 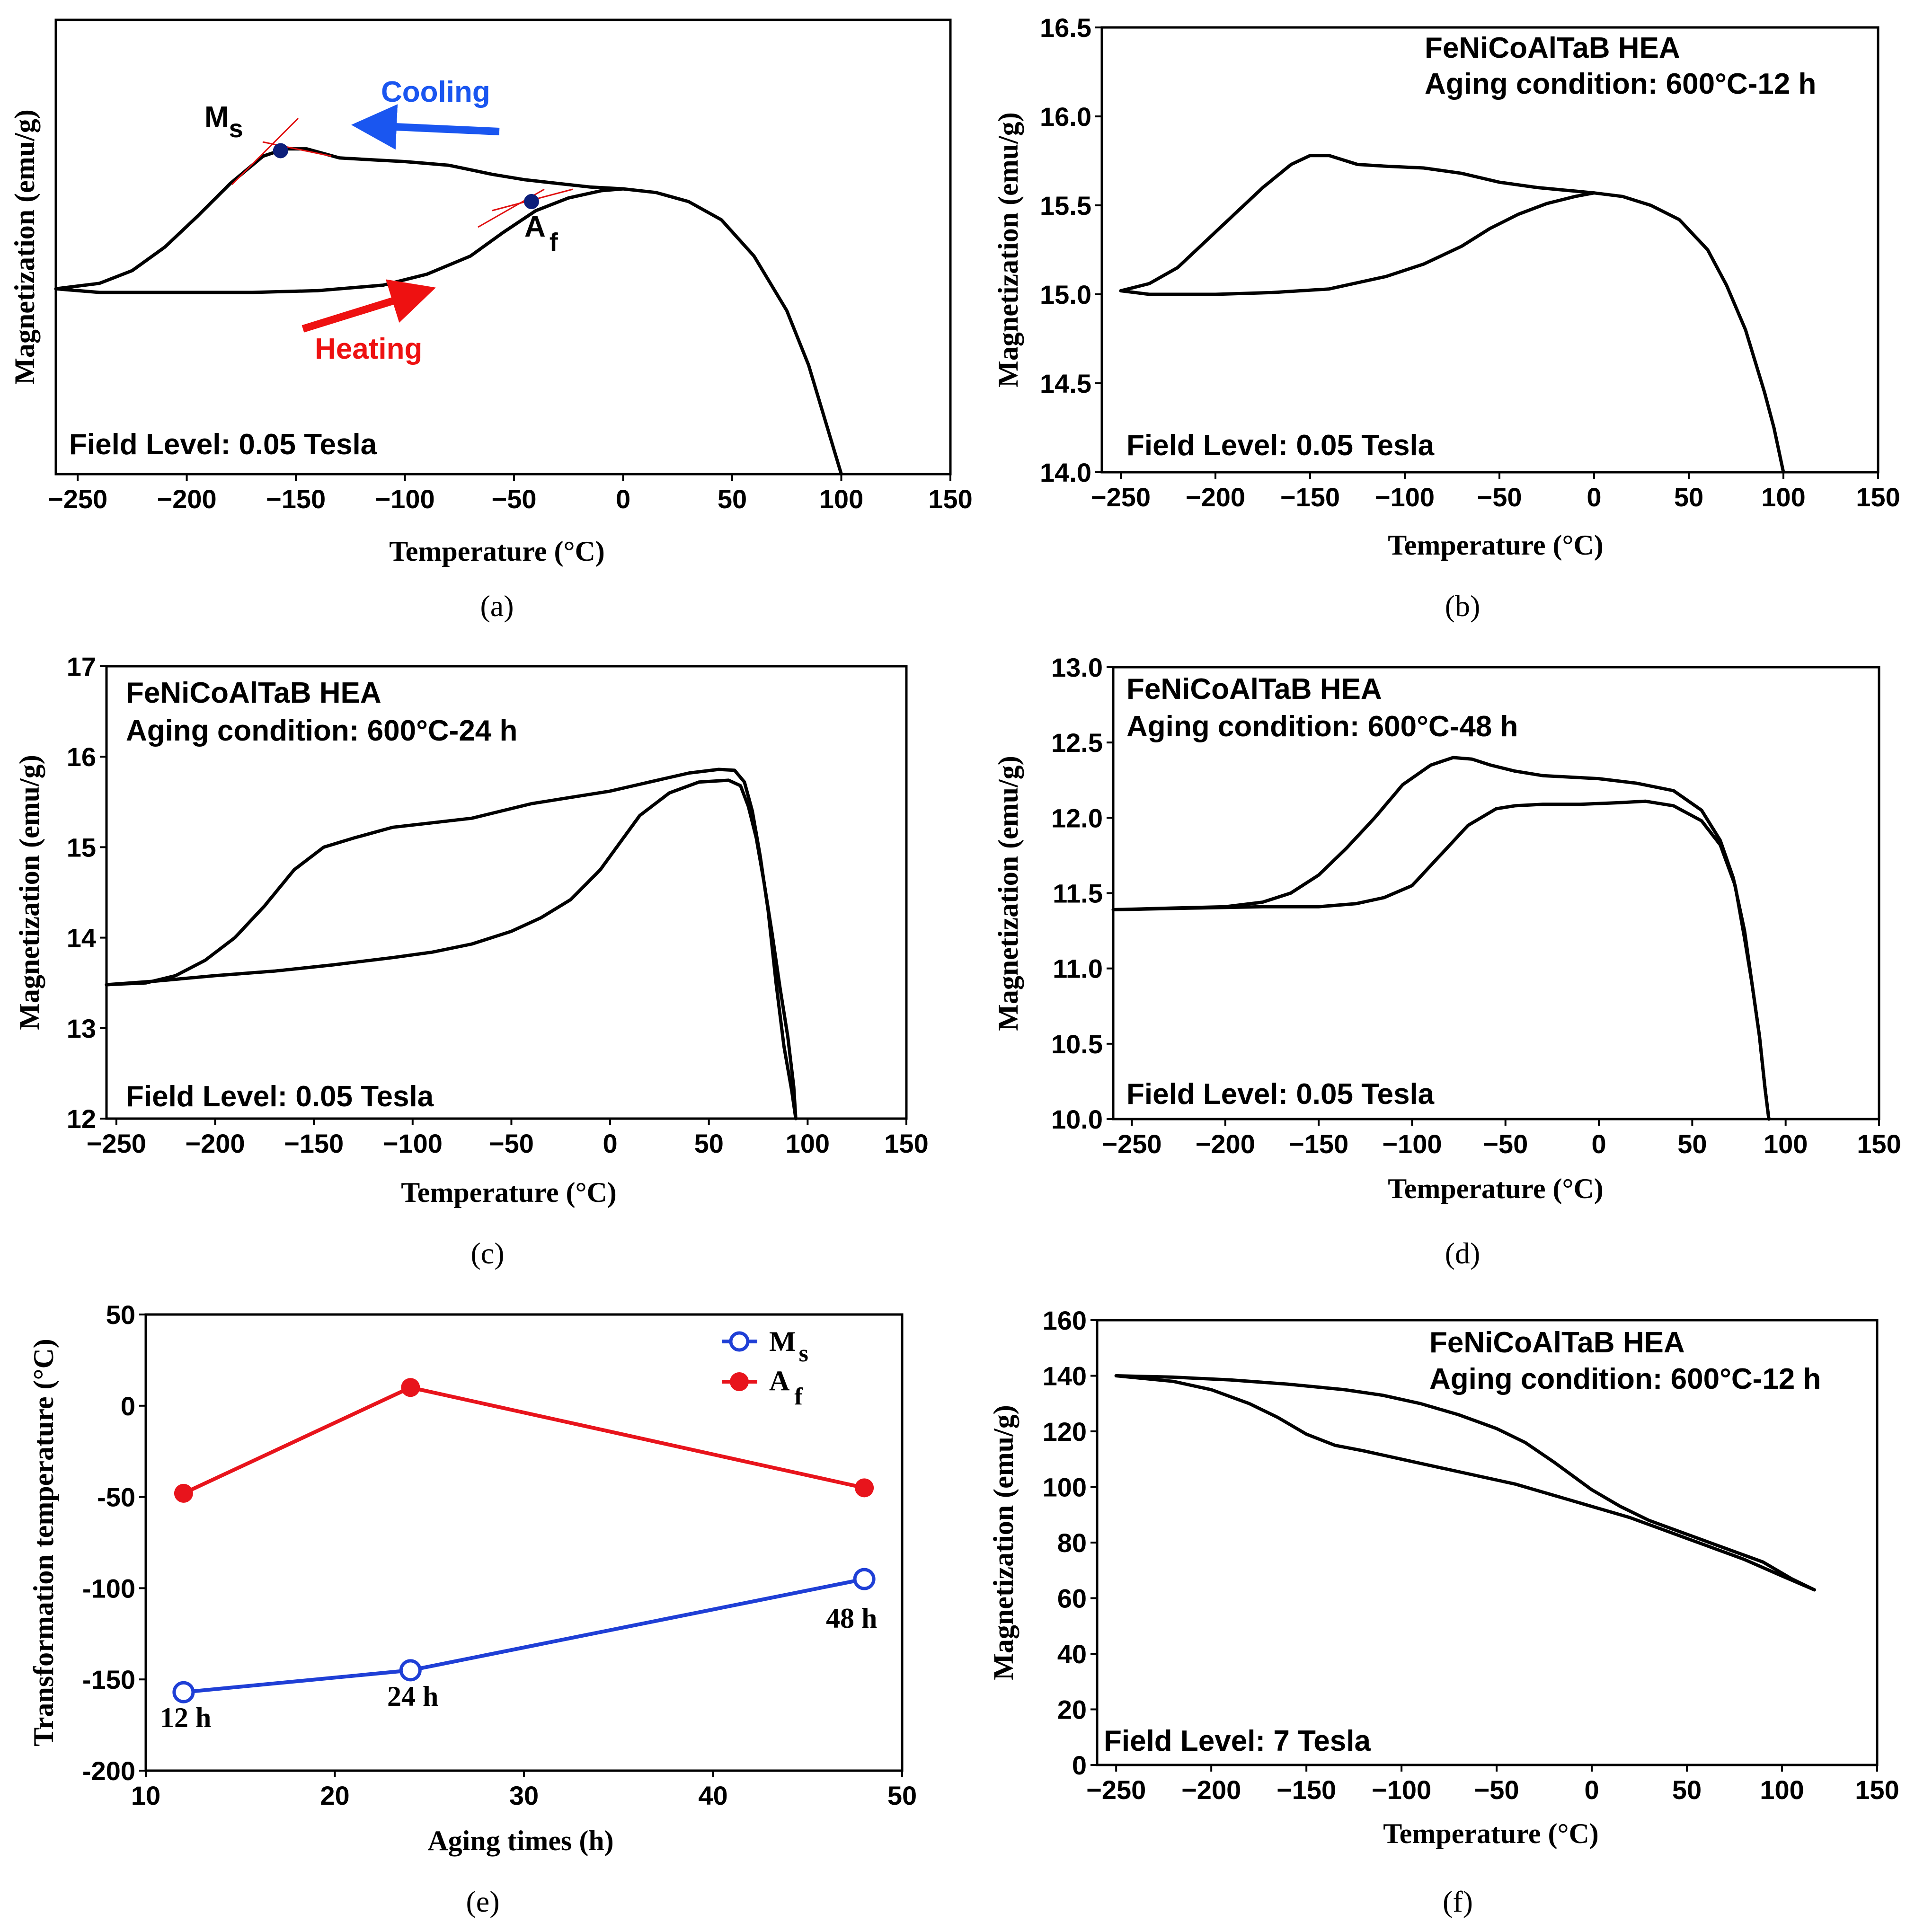 I want to click on series-points, so click(x=524, y=1540).